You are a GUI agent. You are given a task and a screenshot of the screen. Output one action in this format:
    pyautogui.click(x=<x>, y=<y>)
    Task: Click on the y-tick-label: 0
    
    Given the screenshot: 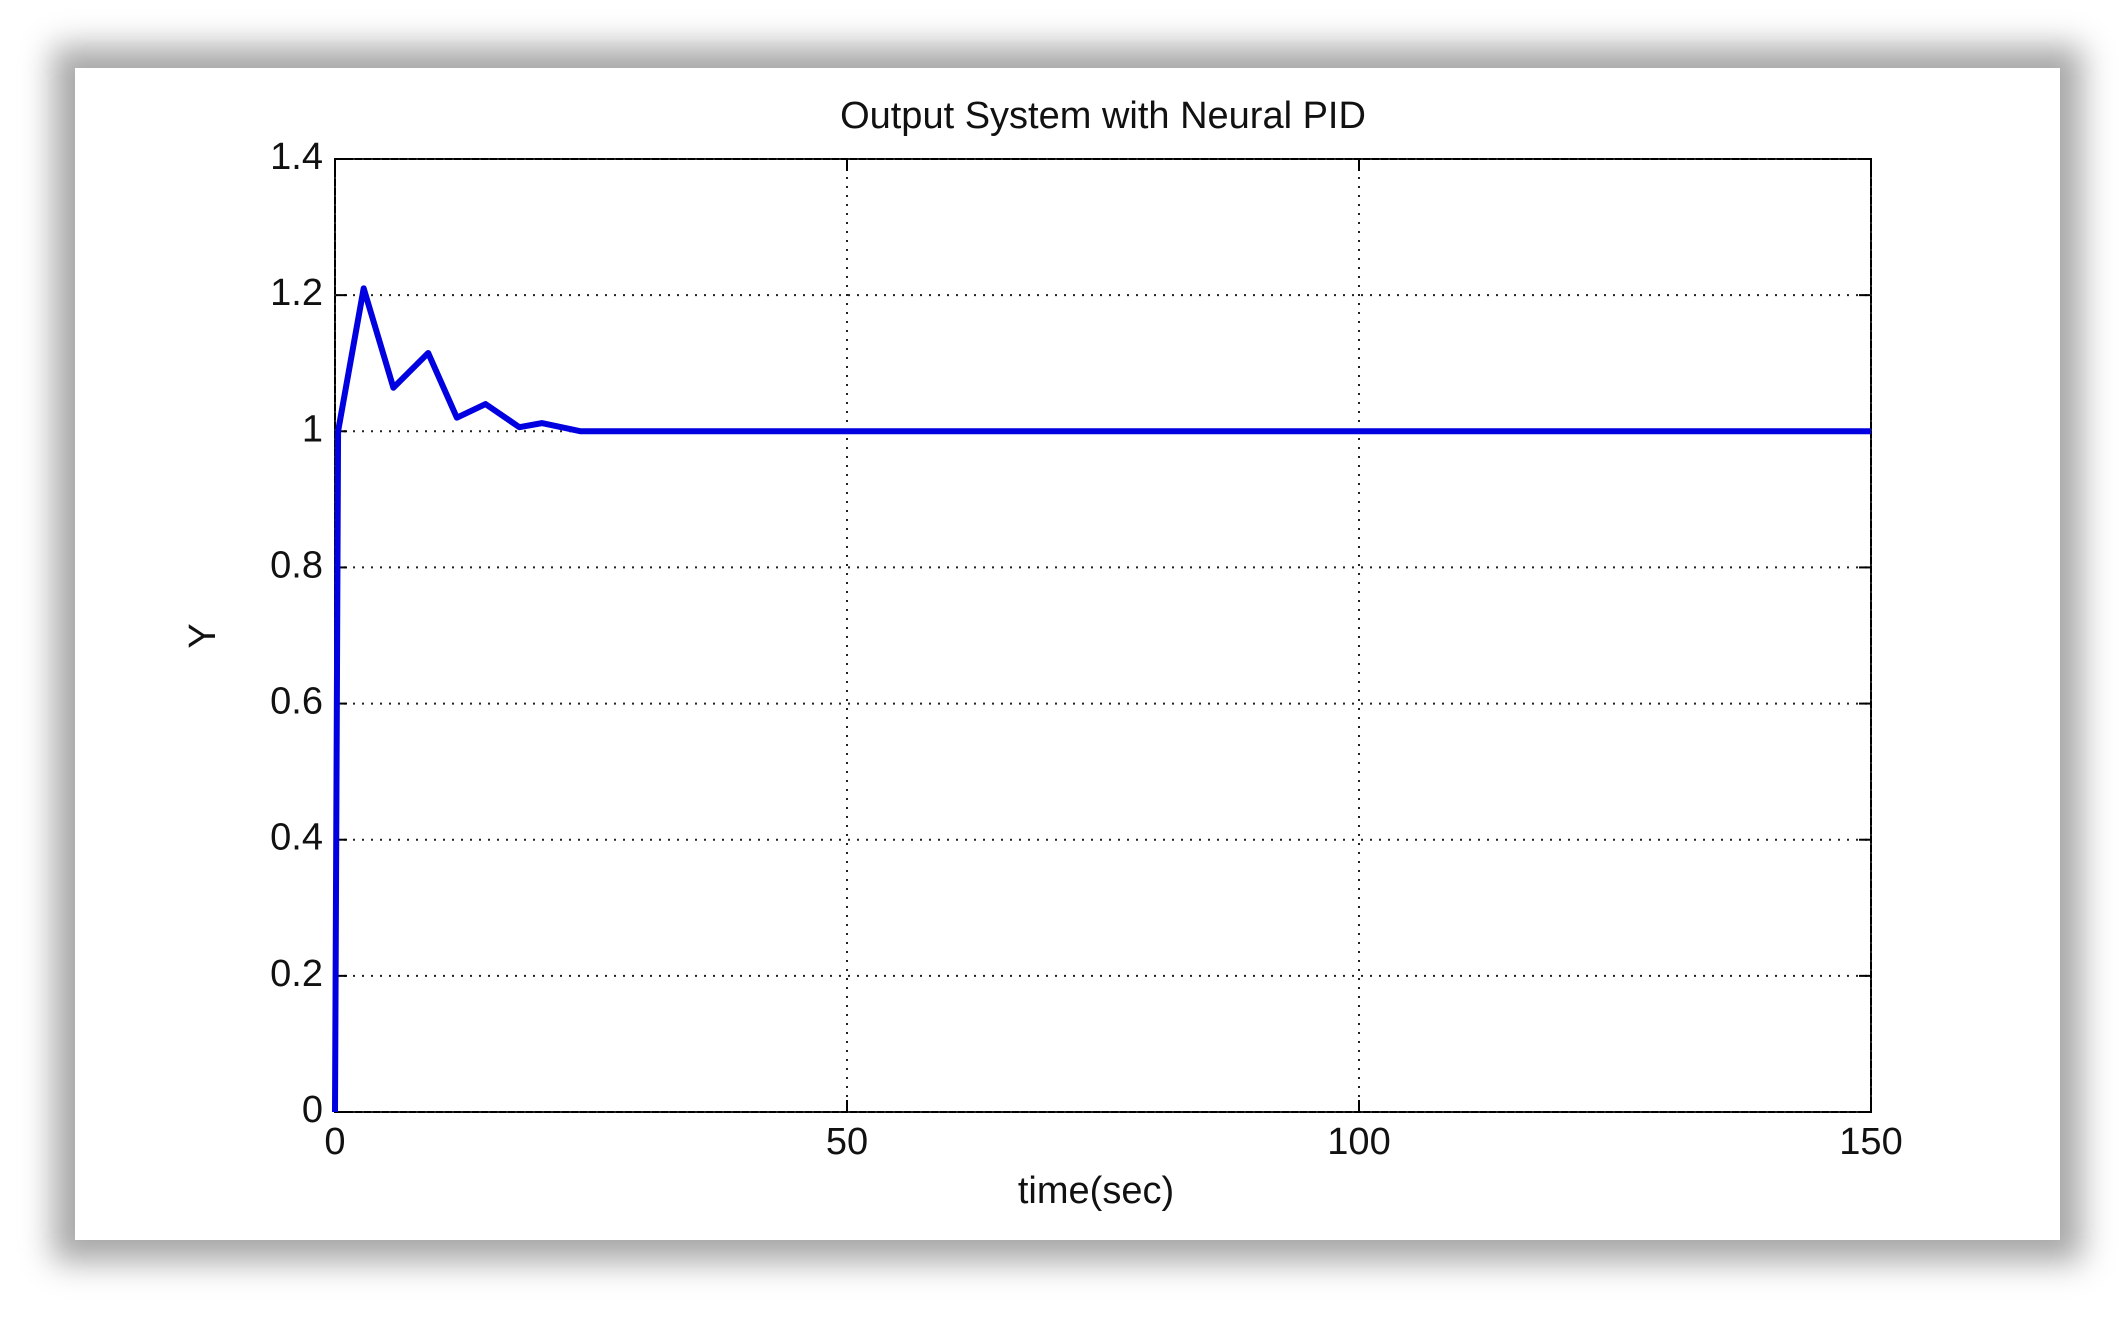 What is the action you would take?
    pyautogui.click(x=312, y=1110)
    